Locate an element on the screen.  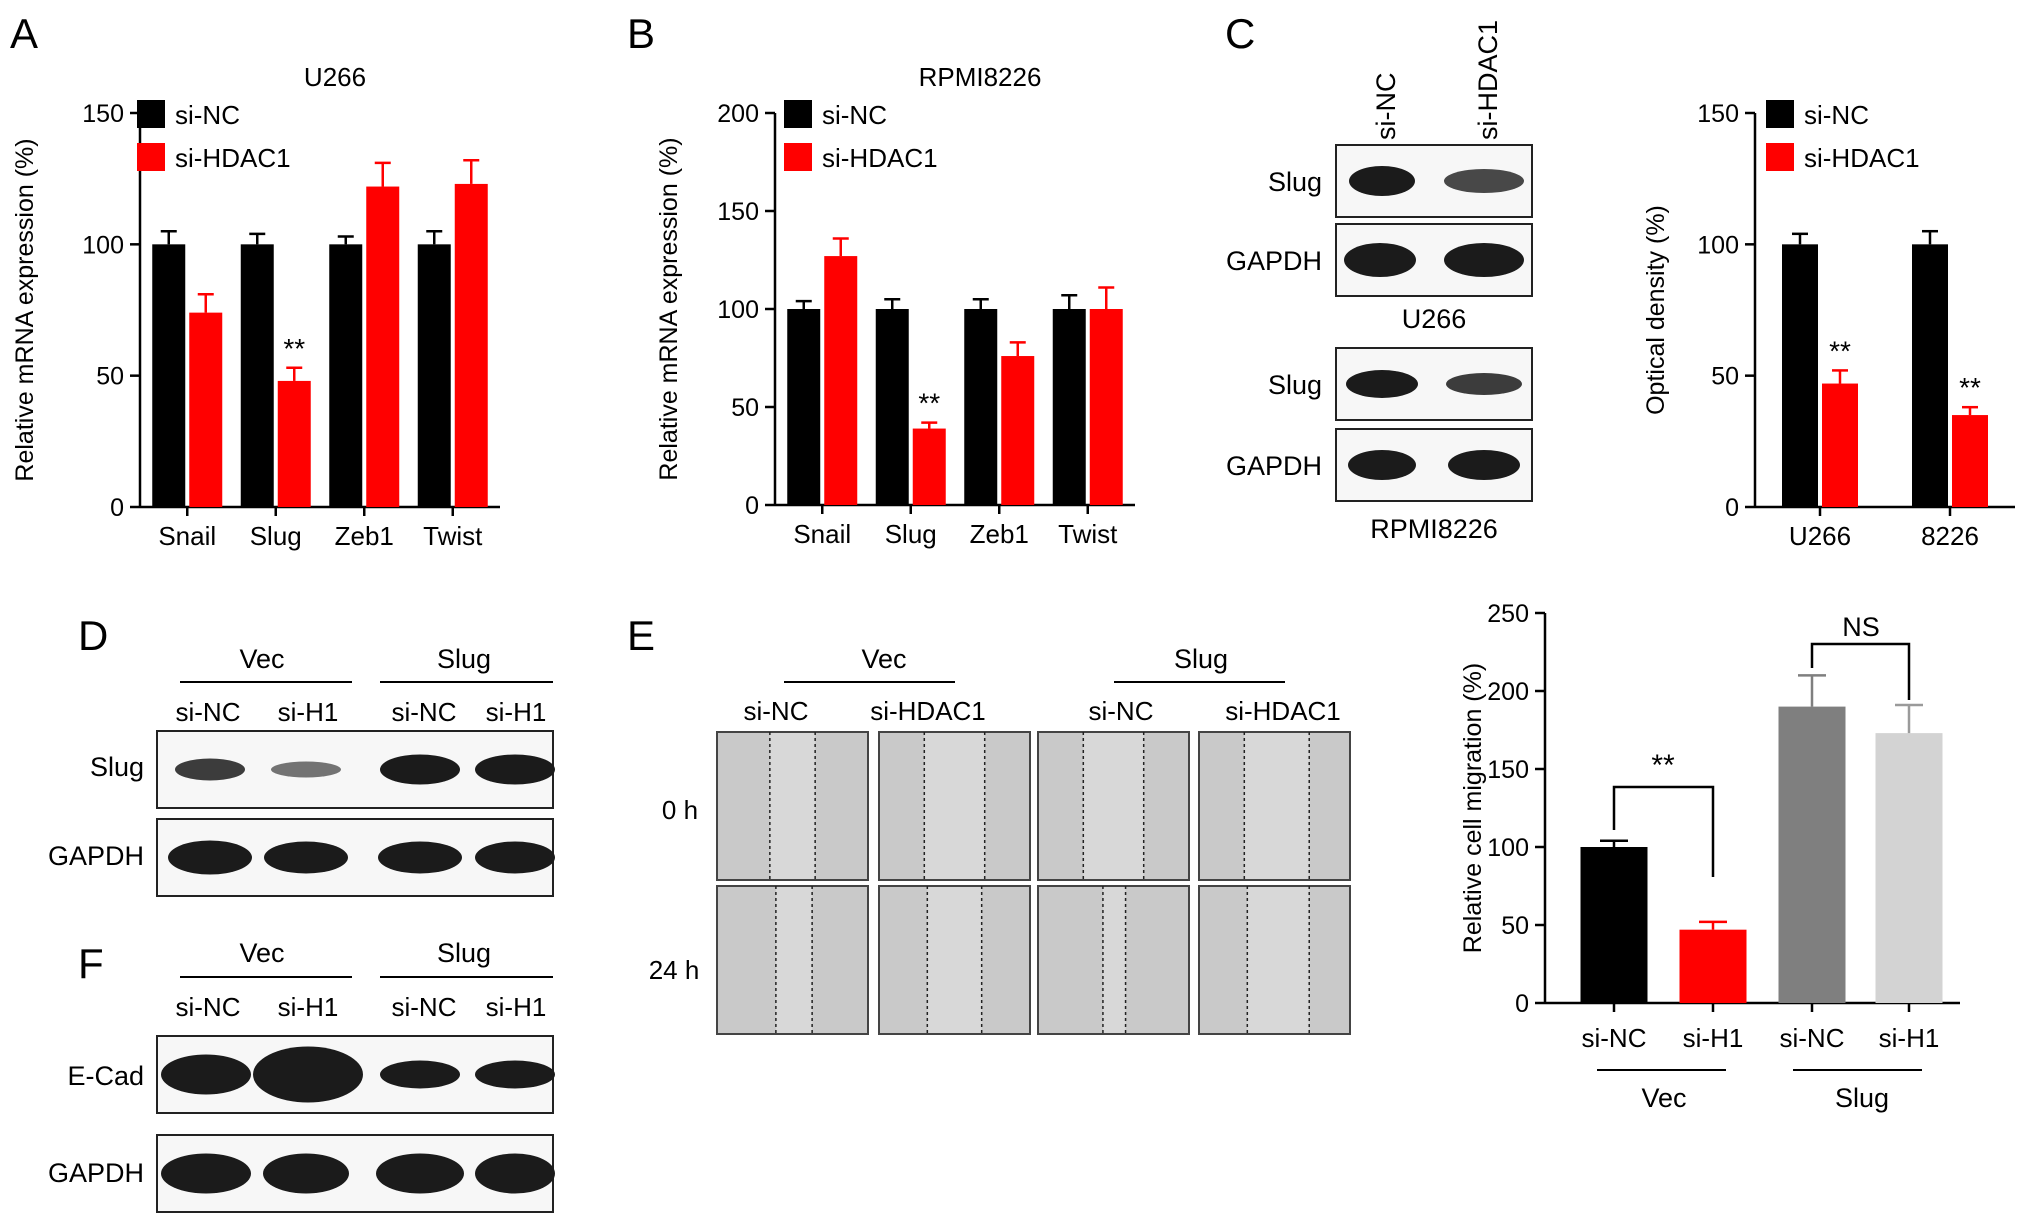
x-tick-label: U266 is located at coordinates (1820, 536).